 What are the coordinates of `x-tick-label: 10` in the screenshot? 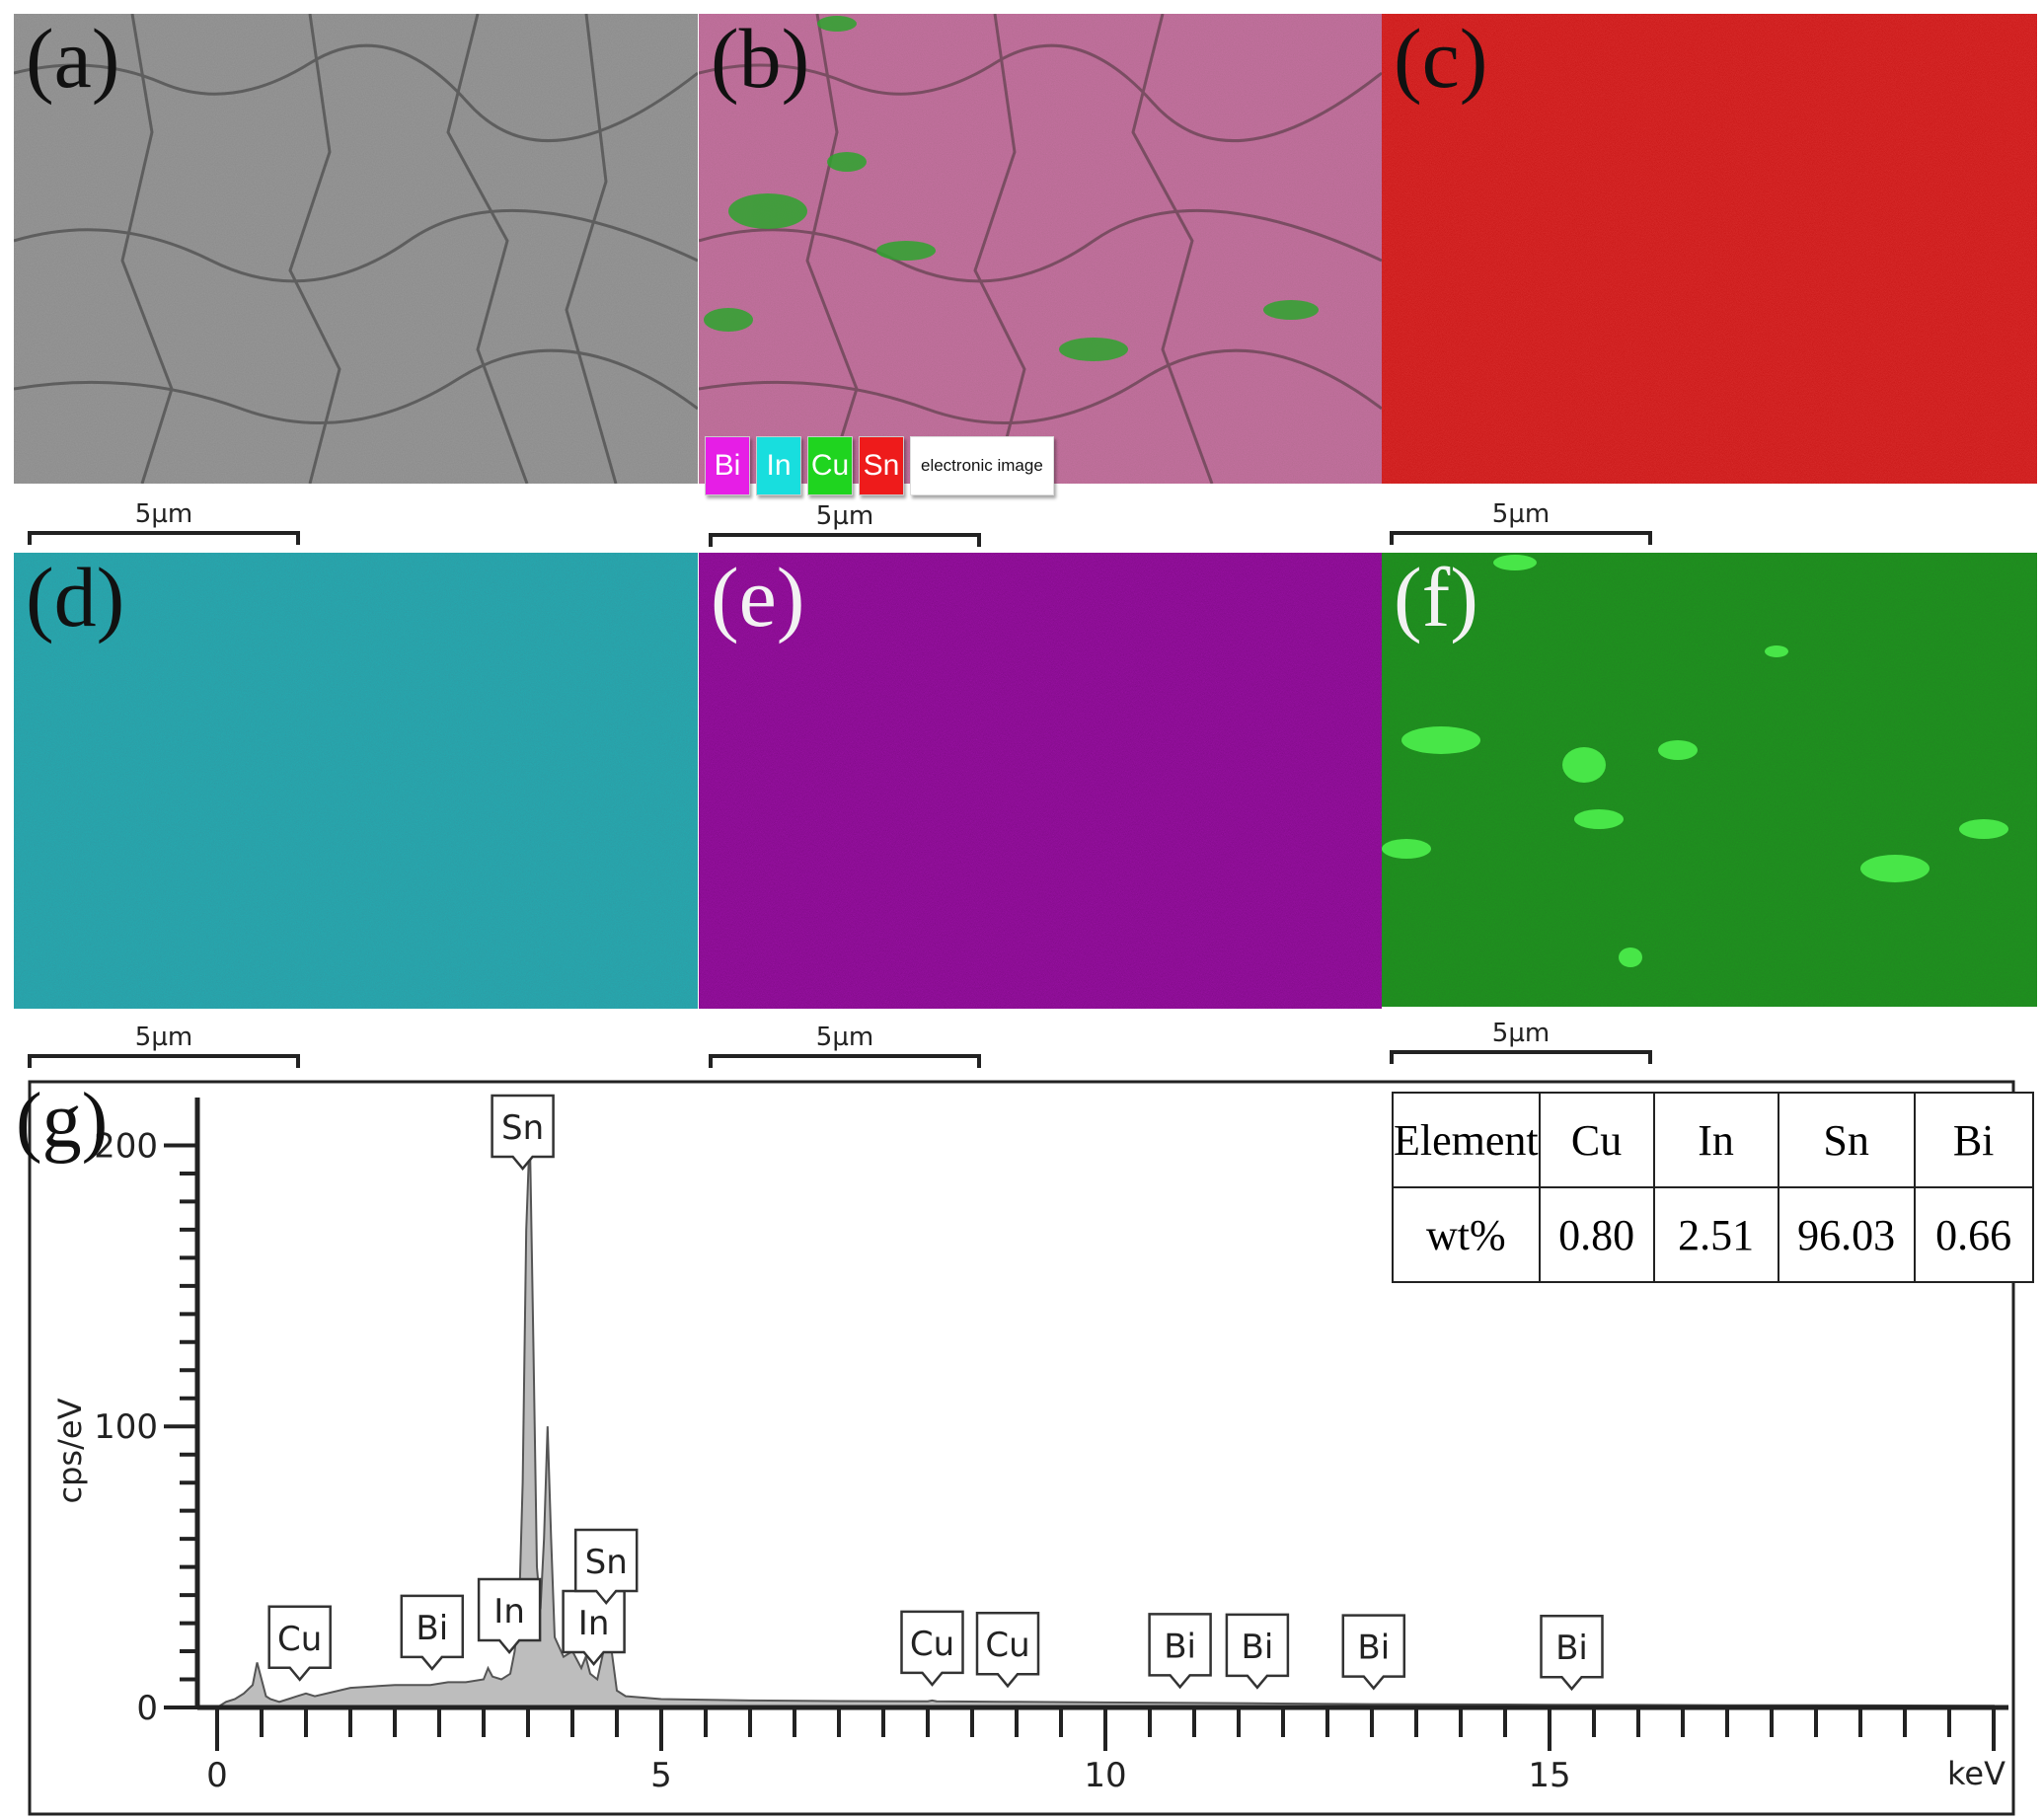 It's located at (1105, 1775).